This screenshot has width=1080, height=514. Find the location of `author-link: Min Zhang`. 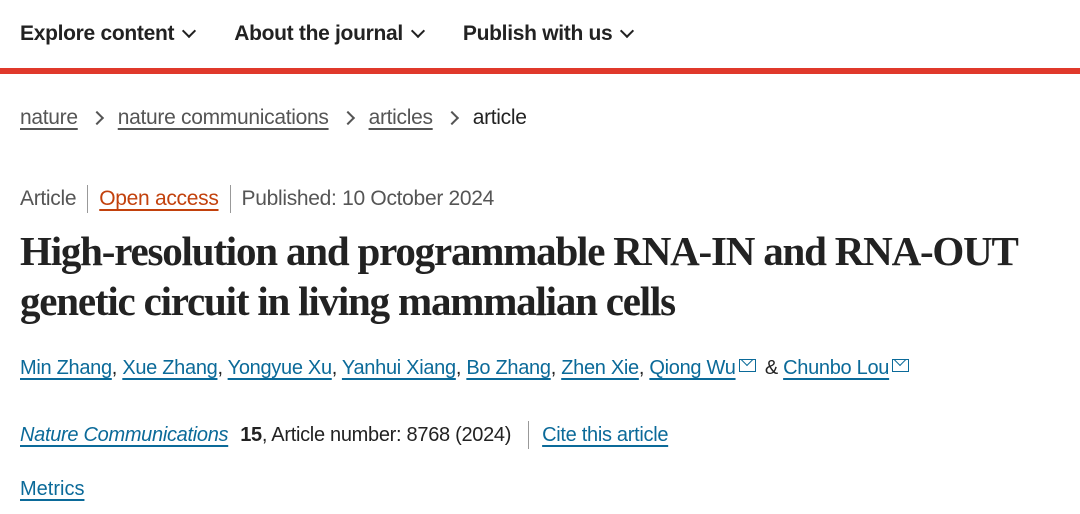

author-link: Min Zhang is located at coordinates (66, 368).